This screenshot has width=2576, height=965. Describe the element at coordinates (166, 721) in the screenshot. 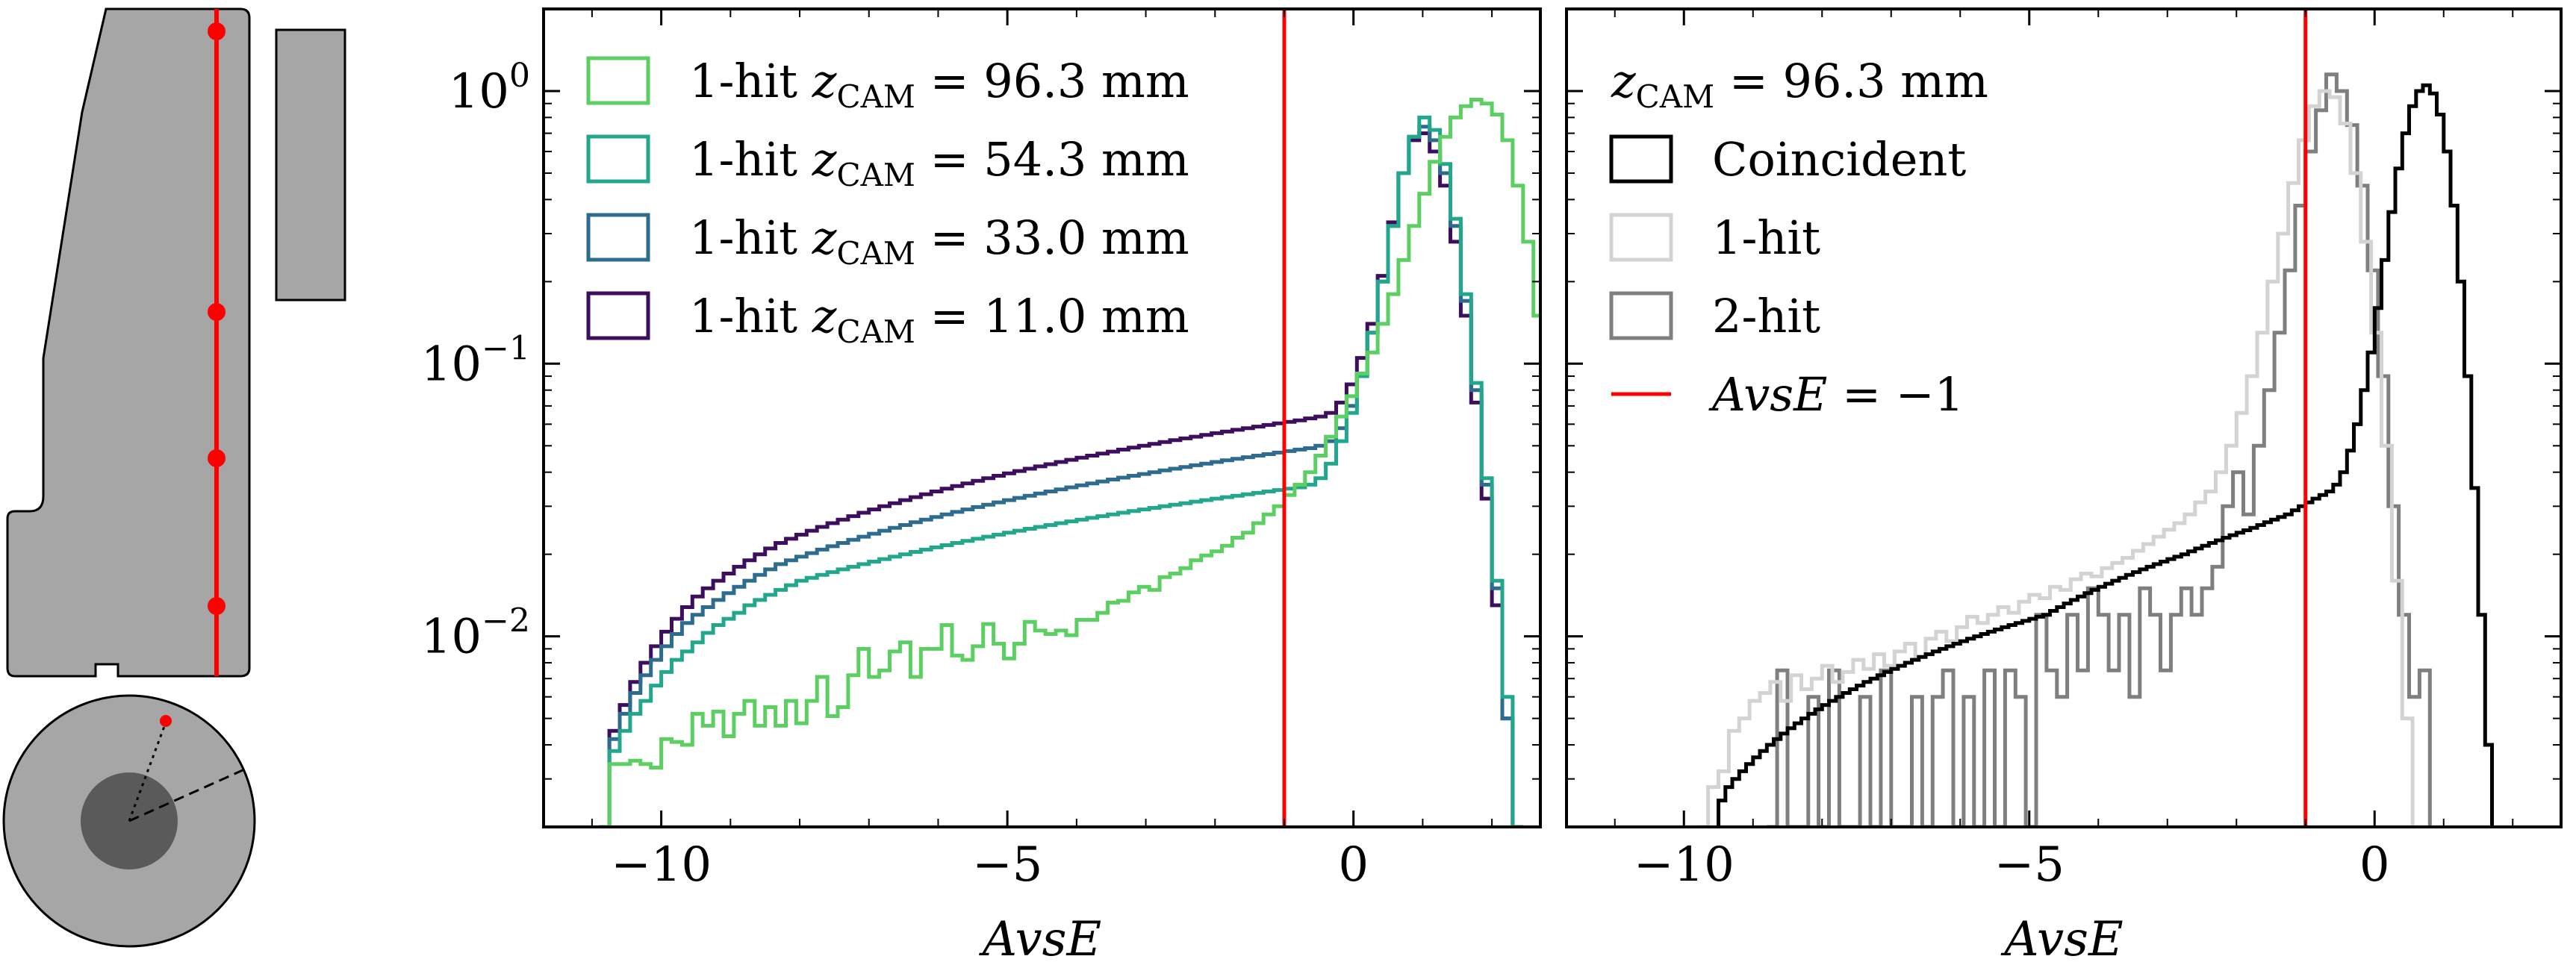

I see `source-top-marker` at that location.